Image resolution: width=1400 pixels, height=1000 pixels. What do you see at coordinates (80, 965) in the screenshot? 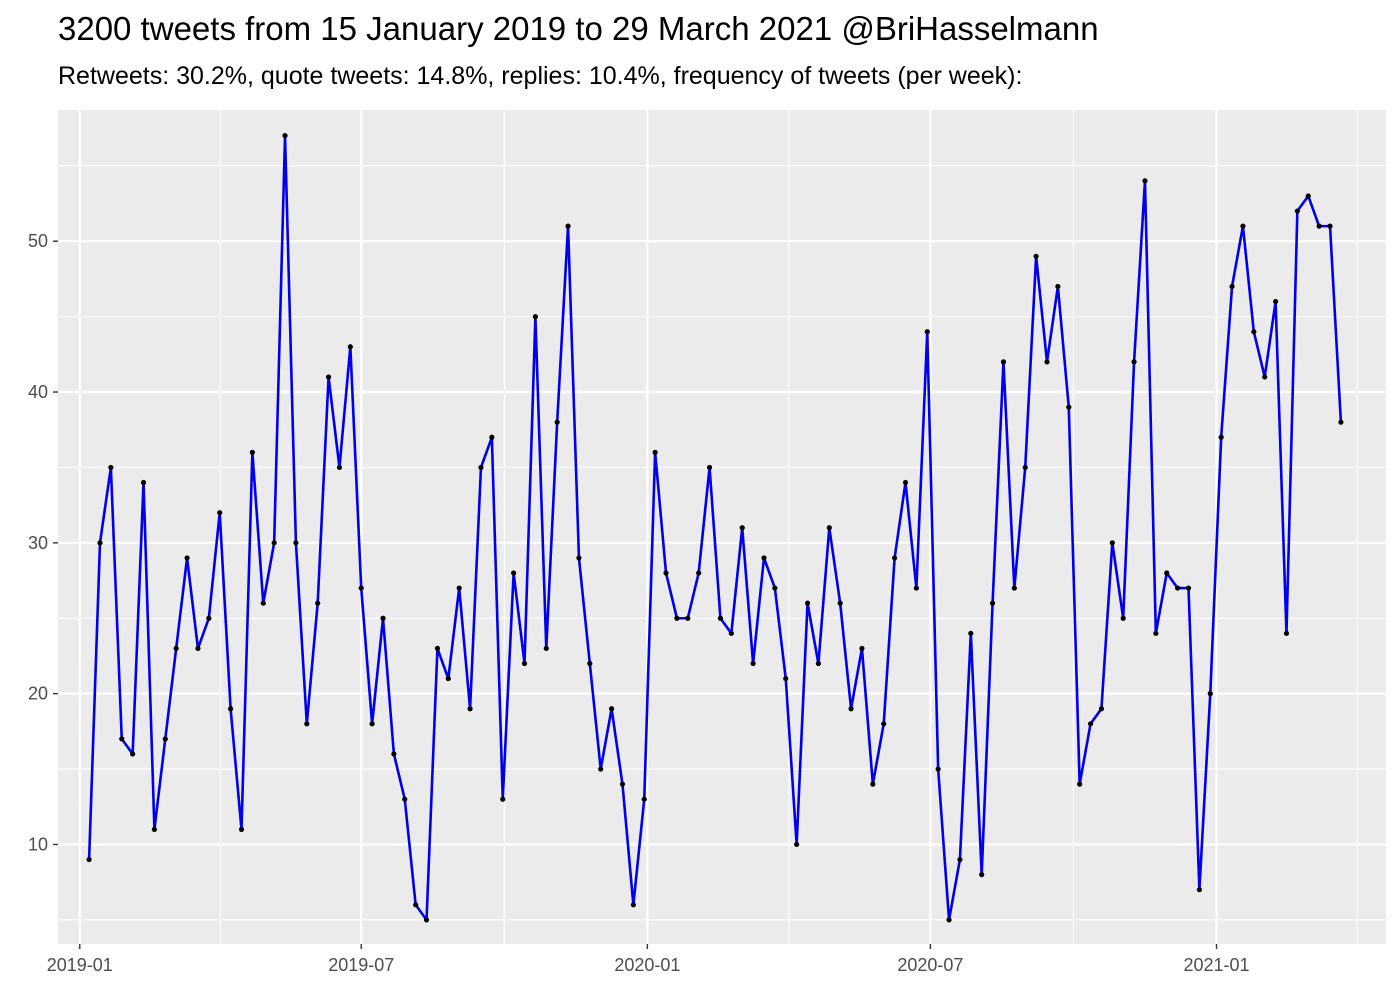
I see `x-tick-label: 2019-01` at bounding box center [80, 965].